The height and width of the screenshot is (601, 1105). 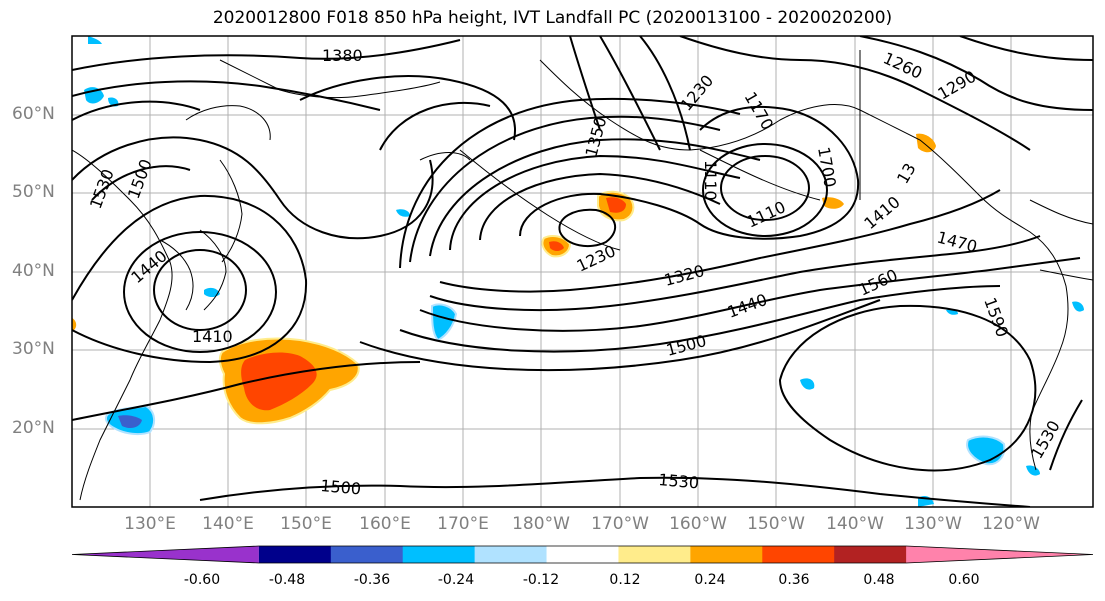 What do you see at coordinates (855, 524) in the screenshot?
I see `lon-label: 140°W` at bounding box center [855, 524].